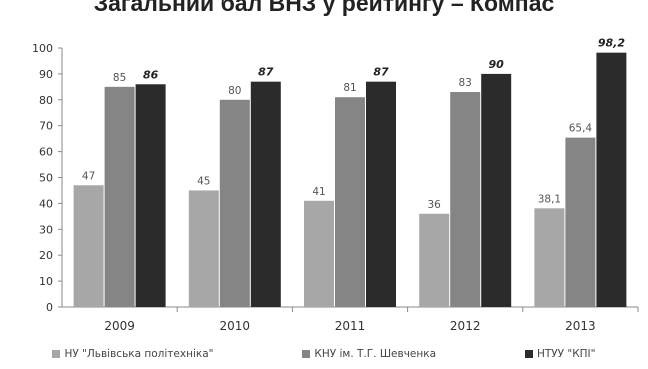 The image size is (648, 369). What do you see at coordinates (318, 192) in the screenshot?
I see `data-label: 41` at bounding box center [318, 192].